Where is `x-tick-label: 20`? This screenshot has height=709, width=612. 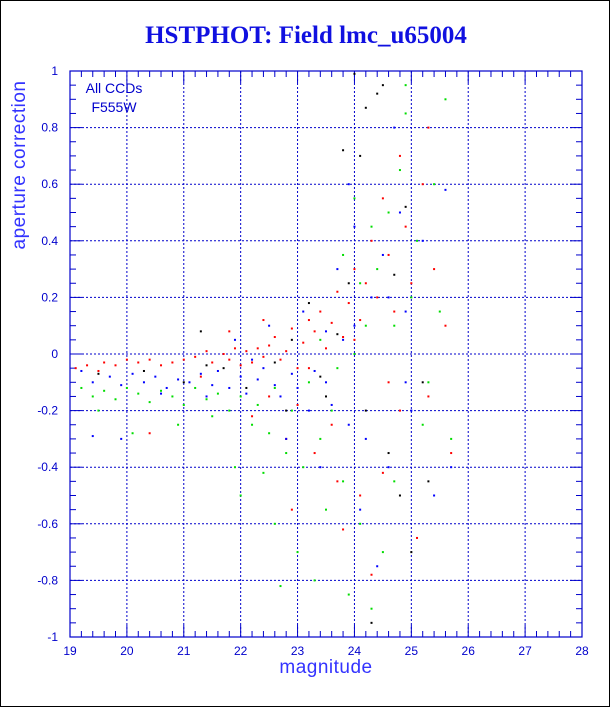
x-tick-label: 20 is located at coordinates (127, 651).